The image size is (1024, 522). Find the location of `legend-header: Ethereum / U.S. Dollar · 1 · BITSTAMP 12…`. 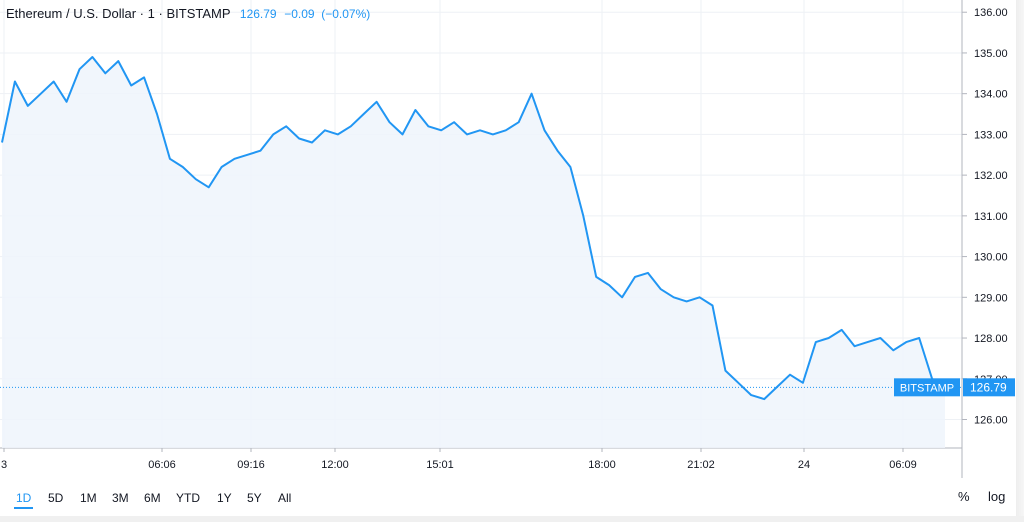

legend-header: Ethereum / U.S. Dollar · 1 · BITSTAMP 12… is located at coordinates (188, 13).